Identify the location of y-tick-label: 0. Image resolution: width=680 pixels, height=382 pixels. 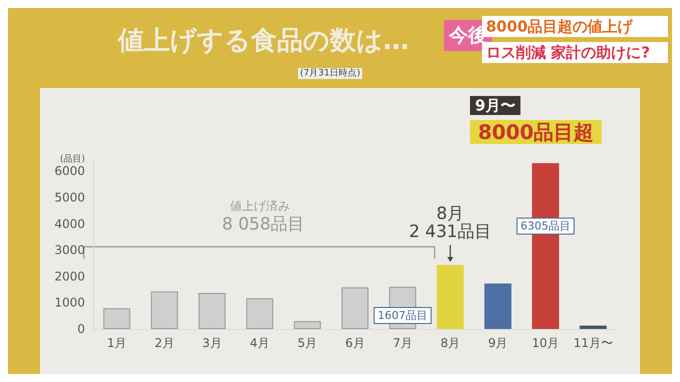
(81, 329).